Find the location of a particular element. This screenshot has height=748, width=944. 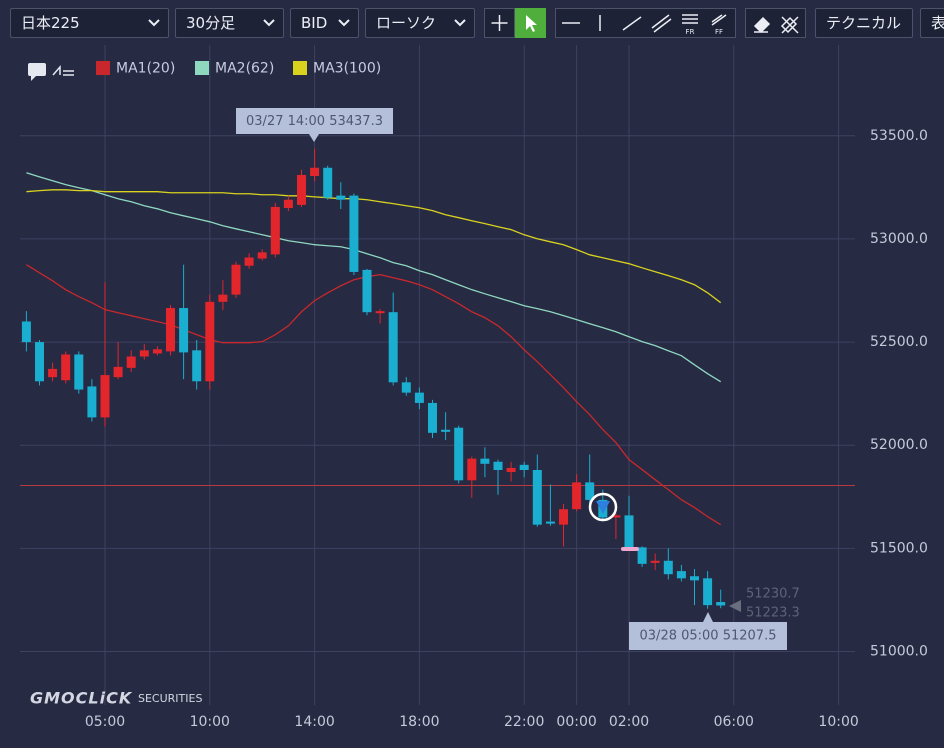

price-pointer is located at coordinates (735, 606).